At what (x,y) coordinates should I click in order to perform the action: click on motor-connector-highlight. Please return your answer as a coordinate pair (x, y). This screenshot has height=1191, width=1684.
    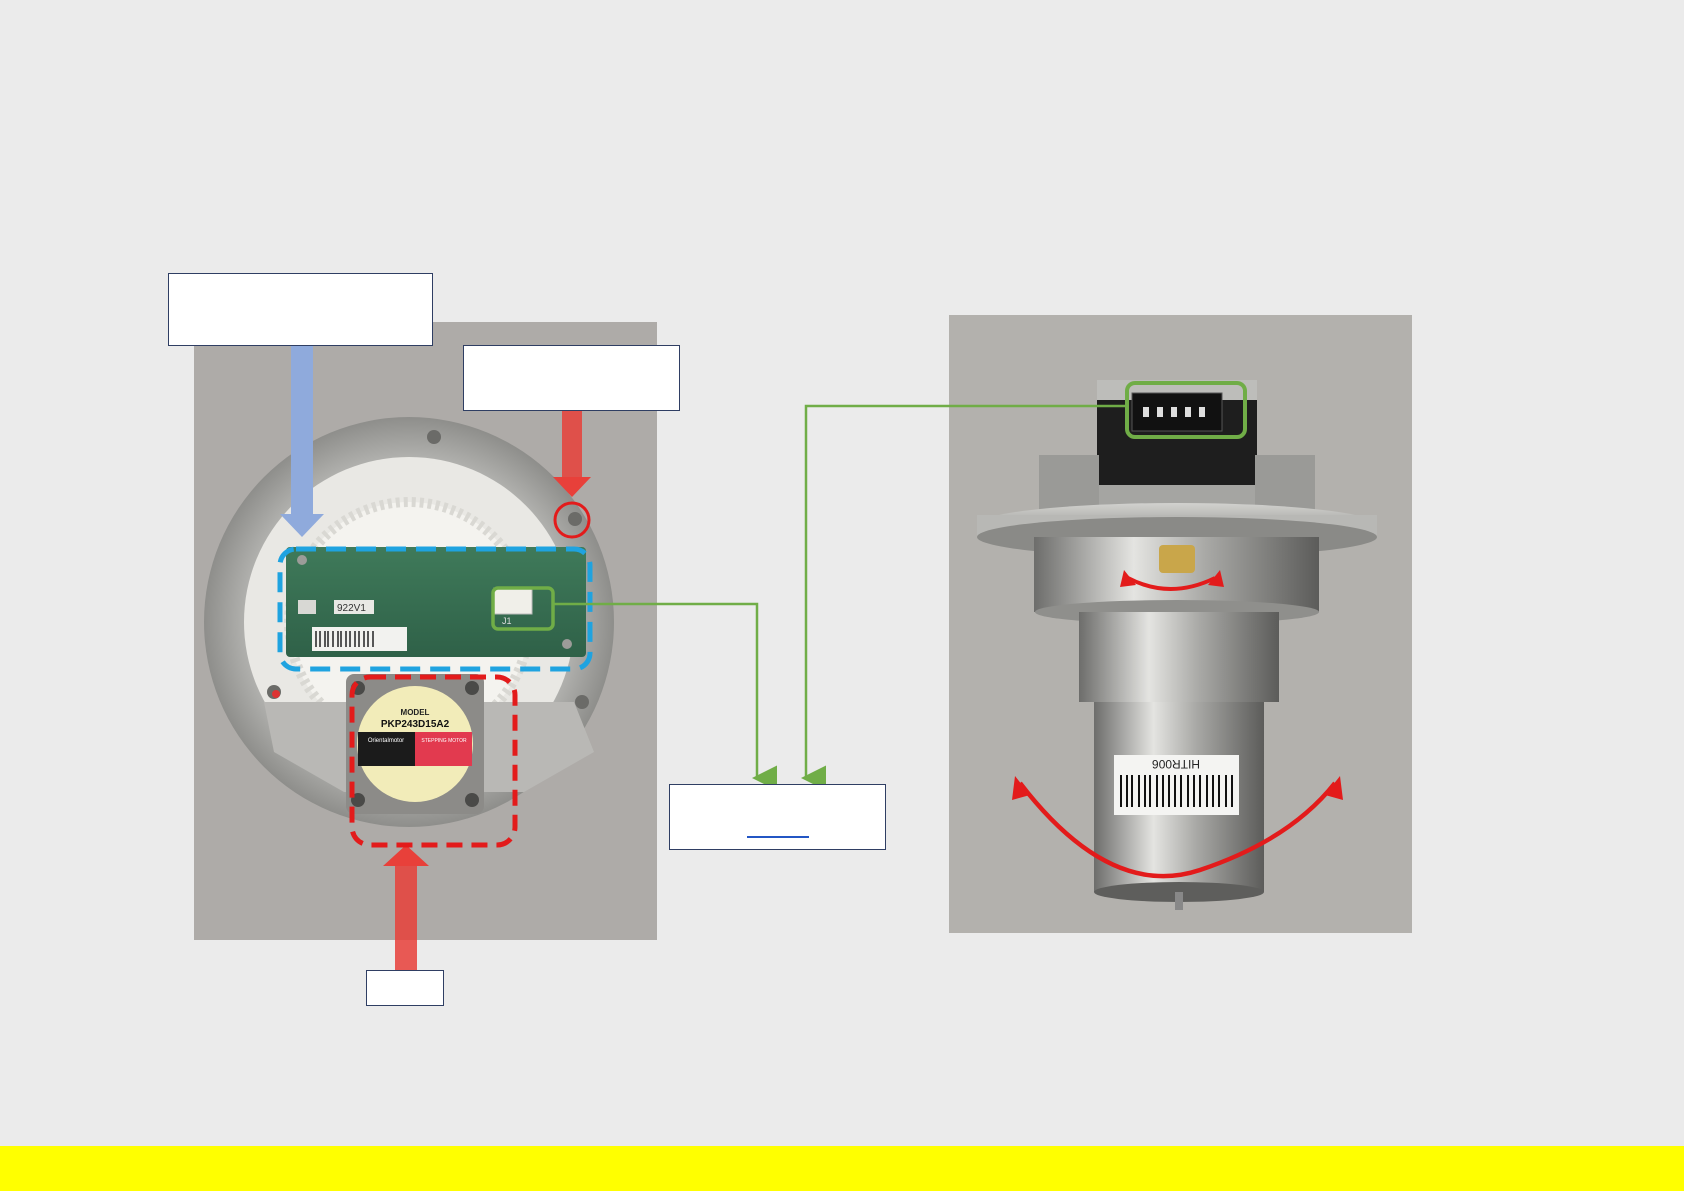
    Looking at the image, I should click on (1186, 410).